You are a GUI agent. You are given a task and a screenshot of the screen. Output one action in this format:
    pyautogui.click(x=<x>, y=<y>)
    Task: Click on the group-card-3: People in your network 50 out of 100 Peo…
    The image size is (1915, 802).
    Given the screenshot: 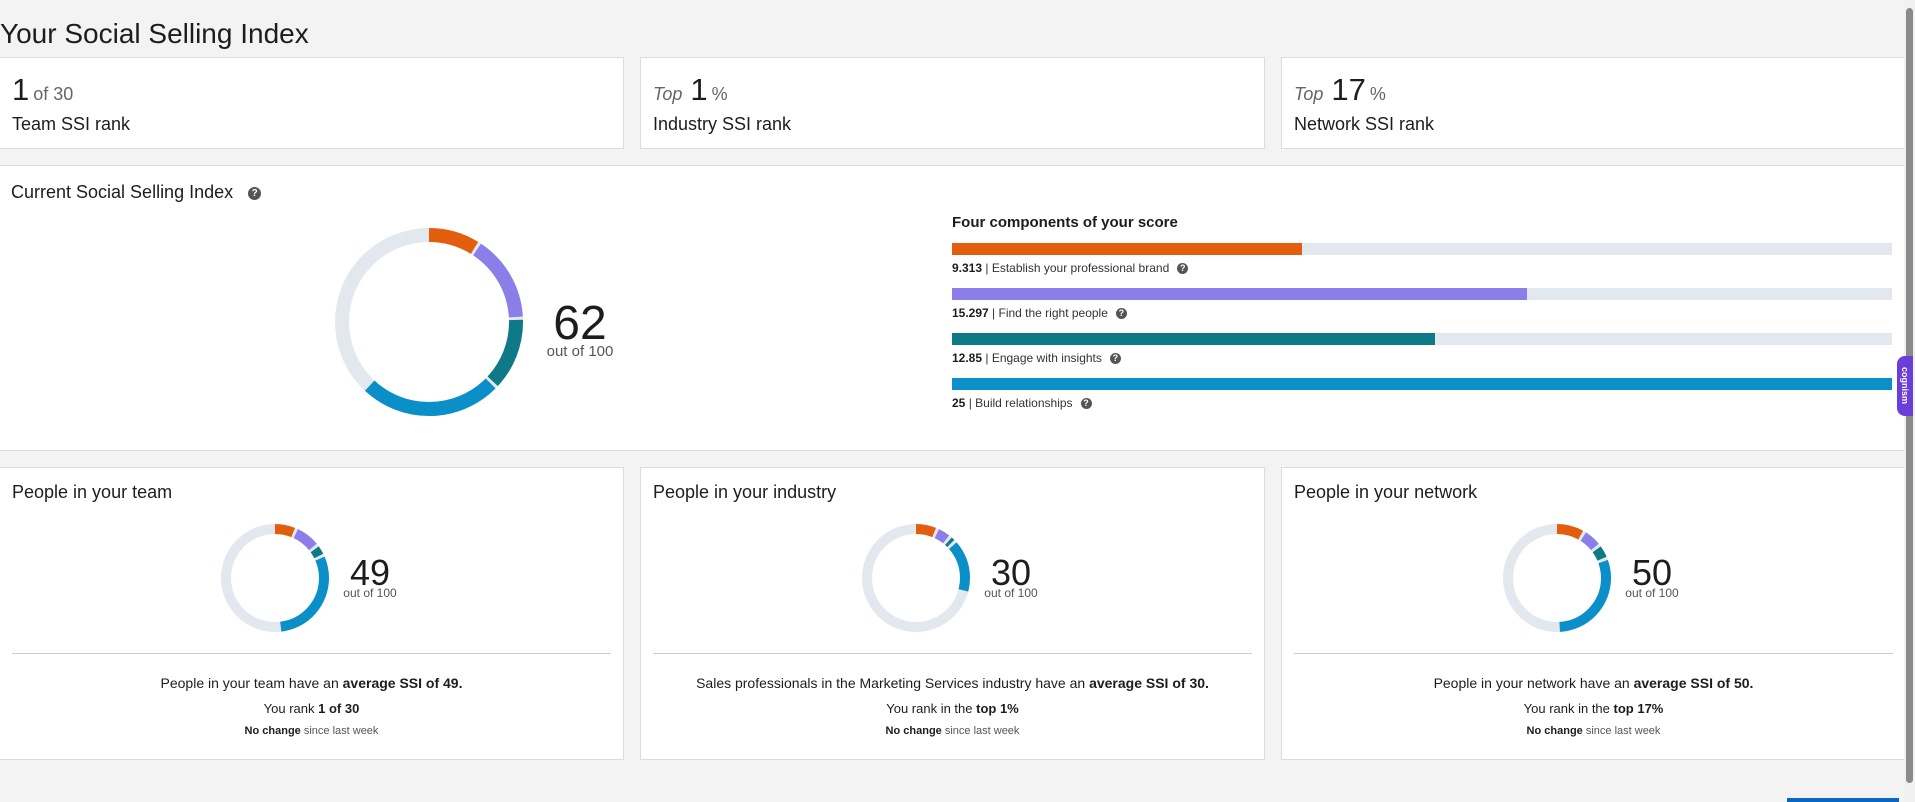 What is the action you would take?
    pyautogui.click(x=1593, y=613)
    